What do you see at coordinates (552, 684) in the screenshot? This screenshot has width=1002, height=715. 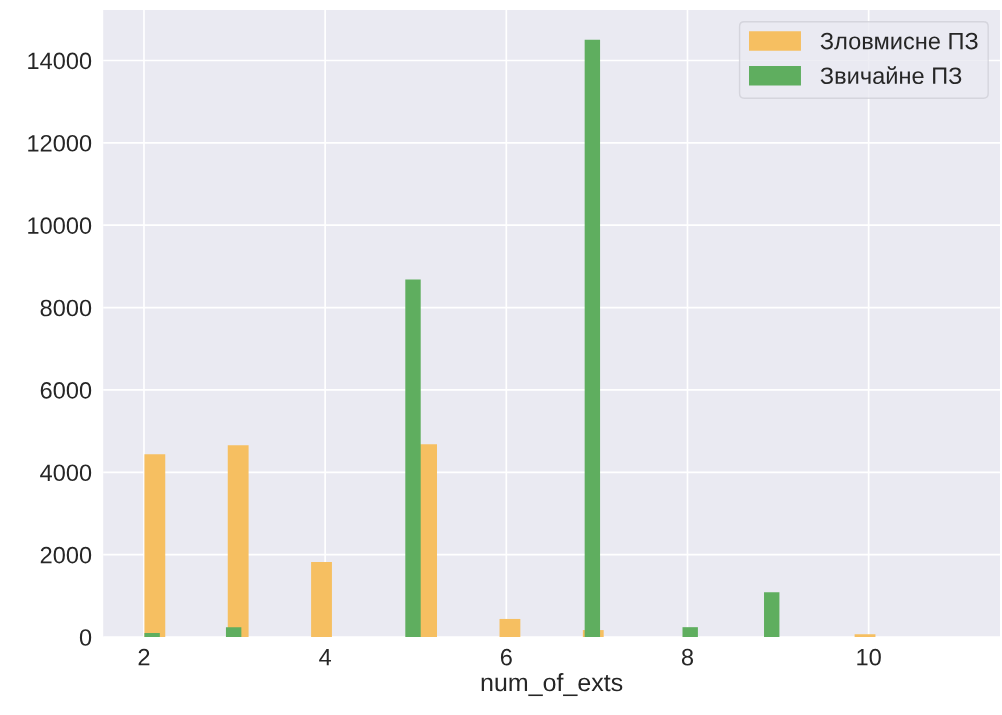 I see `x-axis-title: num_of_exts` at bounding box center [552, 684].